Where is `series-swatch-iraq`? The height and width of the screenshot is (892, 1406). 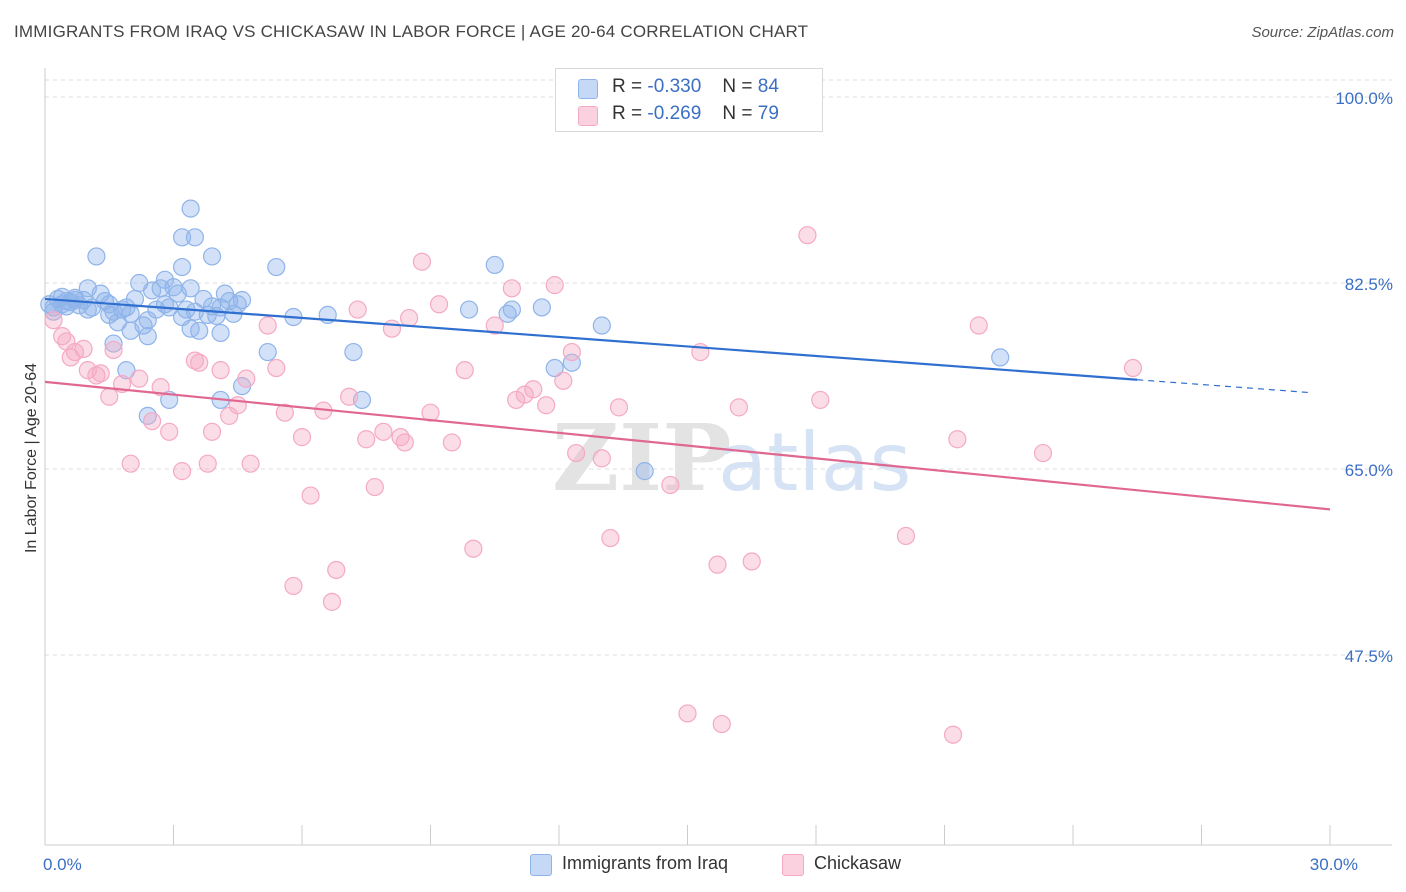 series-swatch-iraq is located at coordinates (541, 865).